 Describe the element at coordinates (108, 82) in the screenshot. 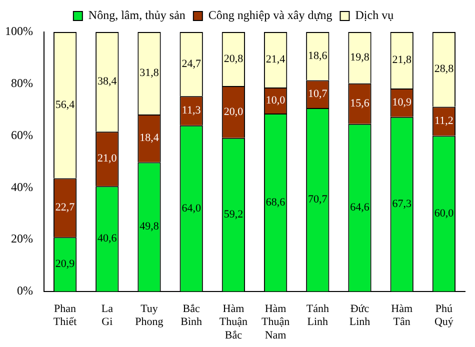

I see `data-label: 38,4` at that location.